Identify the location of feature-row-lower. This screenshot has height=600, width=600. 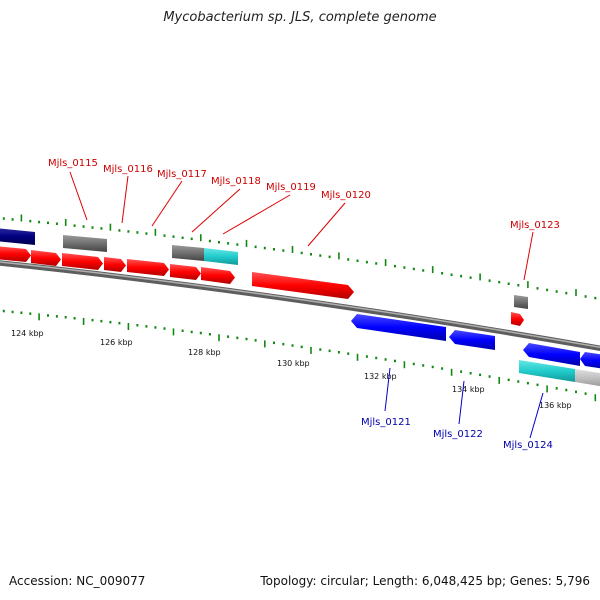
(559, 373).